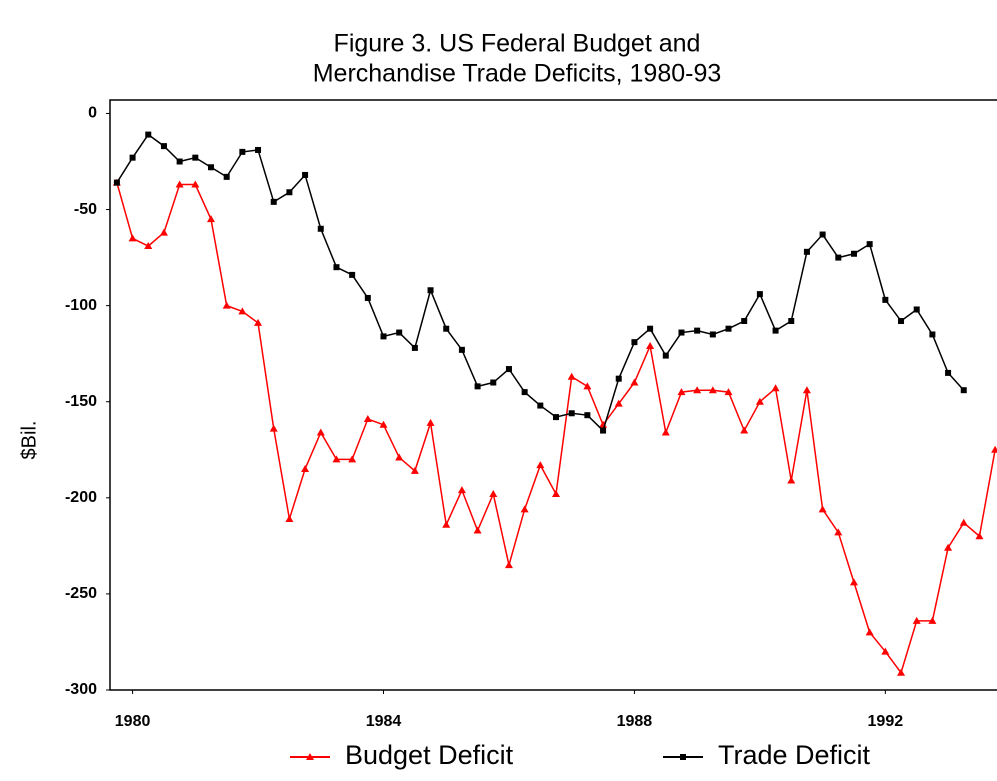 The image size is (997, 781). I want to click on y-tick-label: -50, so click(85, 209).